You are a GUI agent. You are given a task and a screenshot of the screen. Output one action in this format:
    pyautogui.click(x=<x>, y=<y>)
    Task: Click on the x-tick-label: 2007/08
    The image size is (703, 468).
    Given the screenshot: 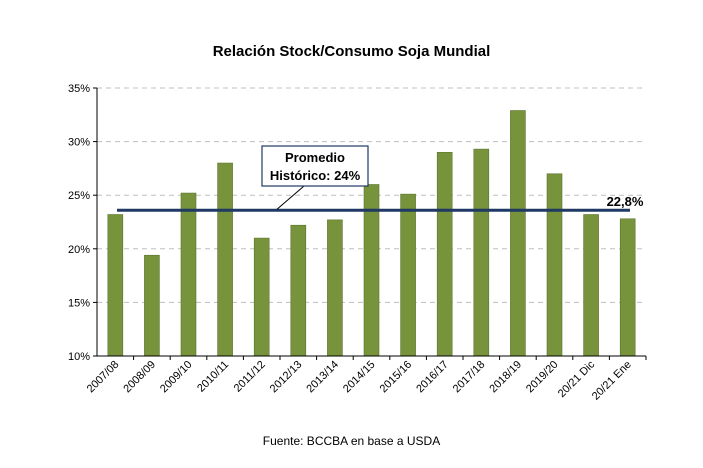 What is the action you would take?
    pyautogui.click(x=103, y=377)
    